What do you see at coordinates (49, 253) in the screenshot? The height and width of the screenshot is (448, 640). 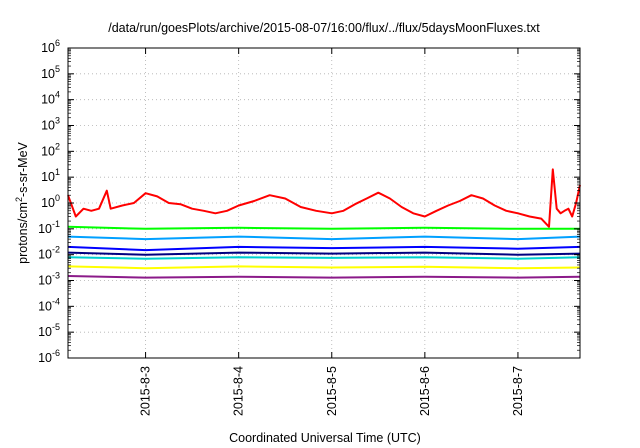 I see `y-tick-label: 10⁻²` at bounding box center [49, 253].